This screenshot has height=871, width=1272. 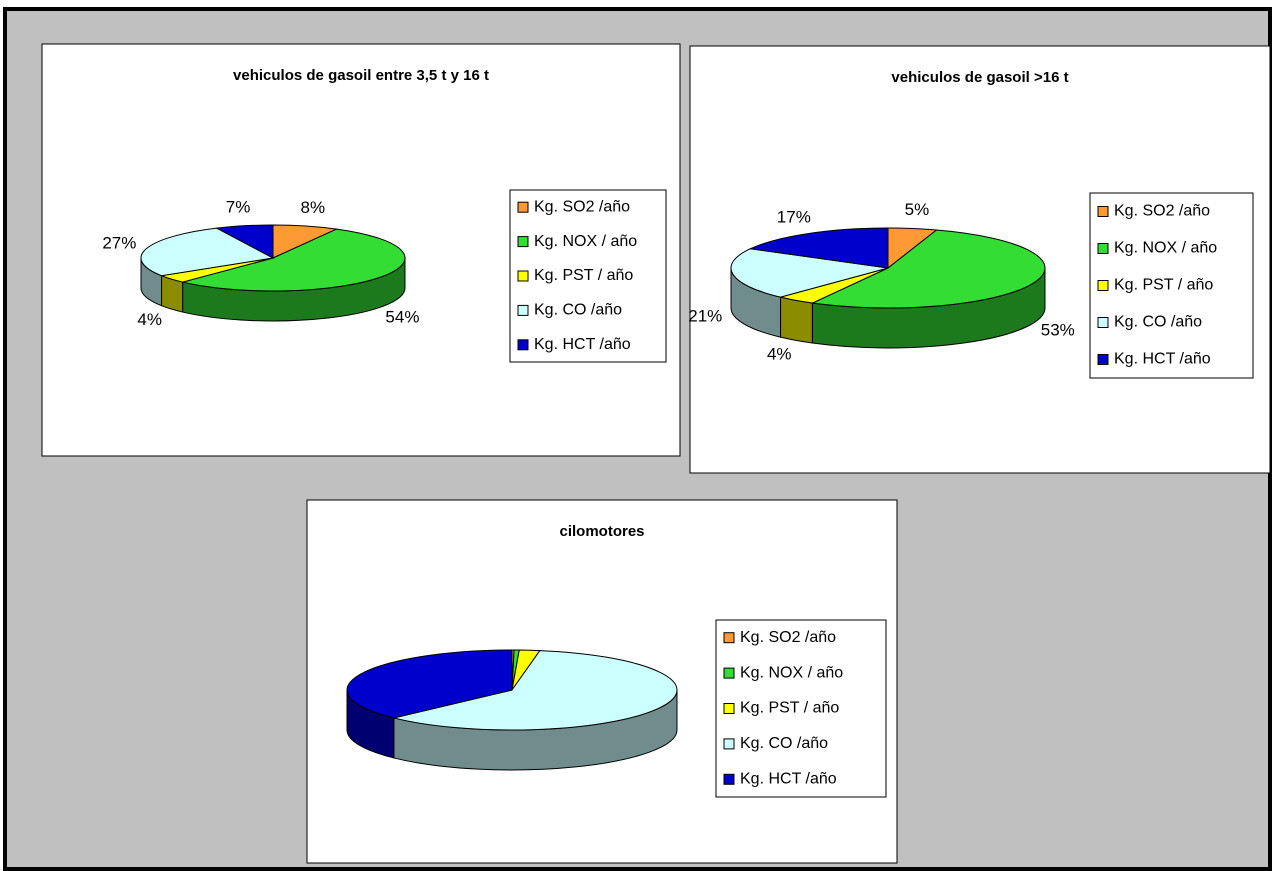 I want to click on data-label: 21%, so click(x=705, y=316).